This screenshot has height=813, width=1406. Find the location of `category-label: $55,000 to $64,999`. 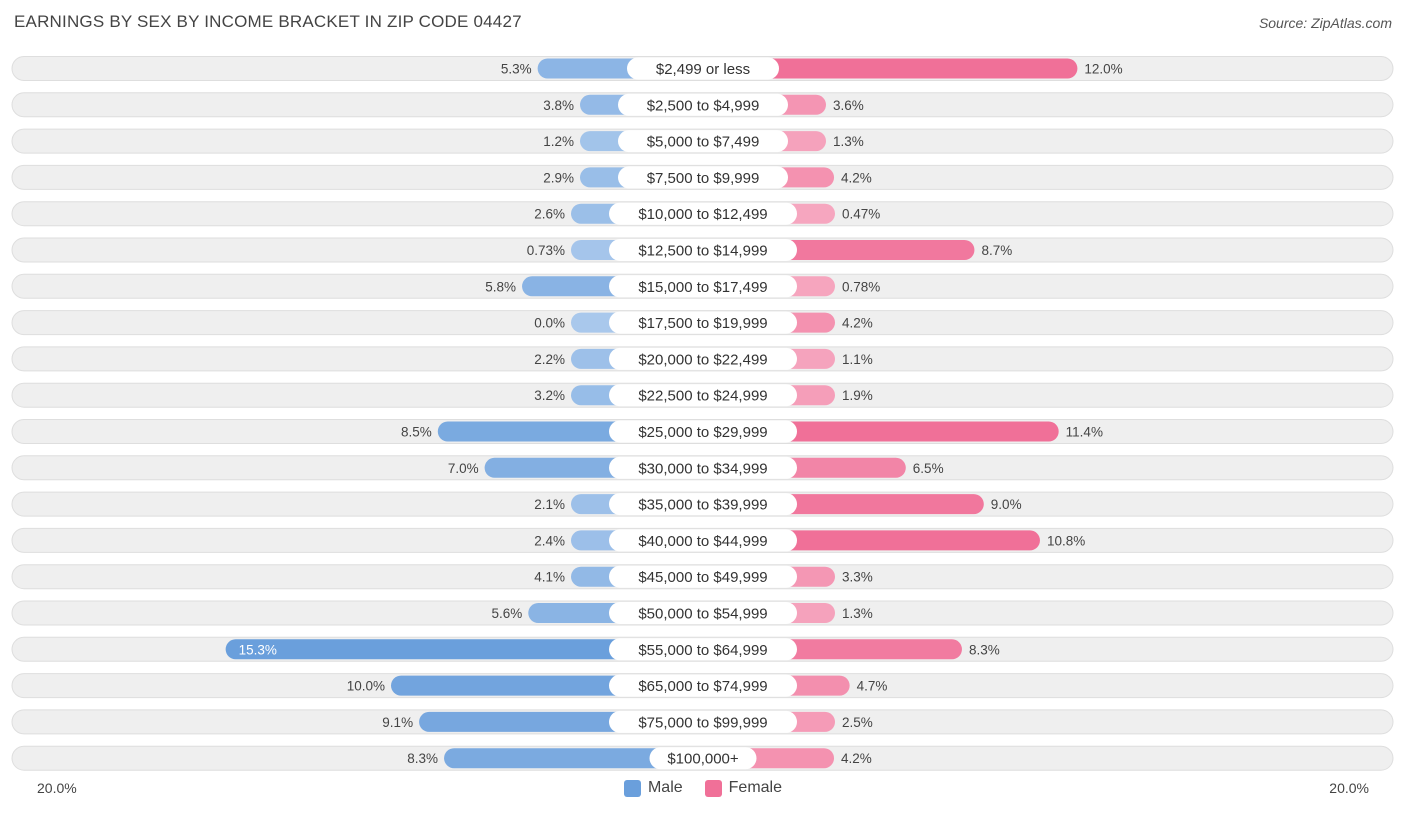

category-label: $55,000 to $64,999 is located at coordinates (702, 650).